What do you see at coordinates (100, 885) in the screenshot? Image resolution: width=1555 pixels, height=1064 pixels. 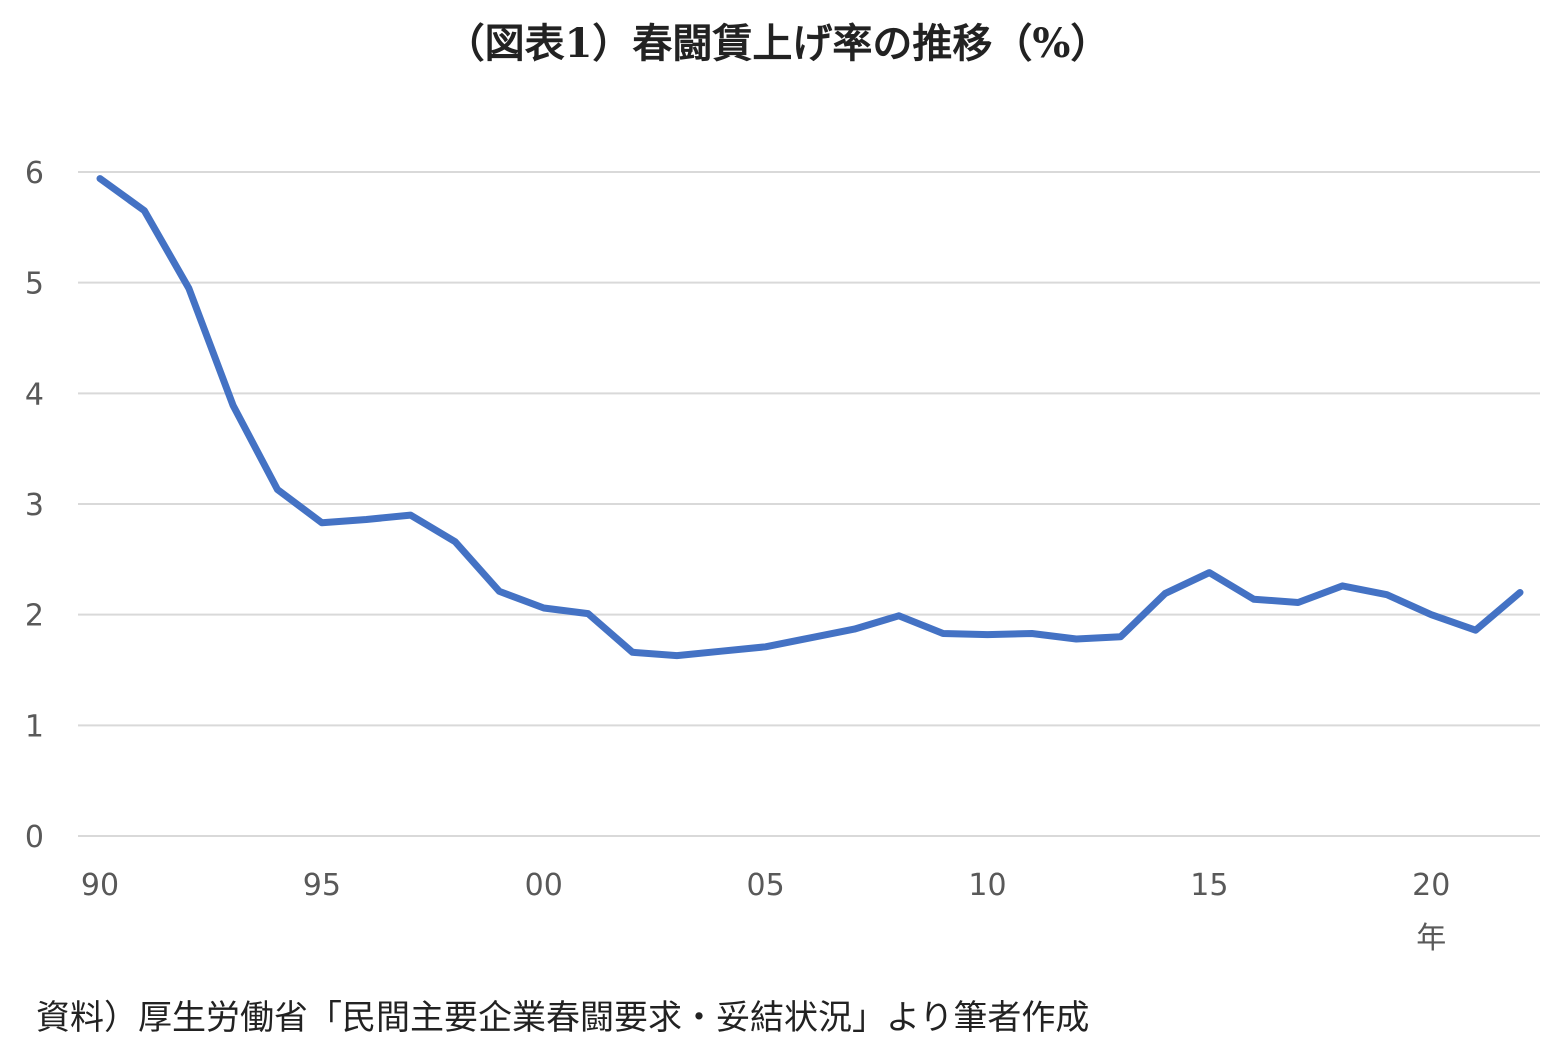 I see `x-tick-label: 90` at bounding box center [100, 885].